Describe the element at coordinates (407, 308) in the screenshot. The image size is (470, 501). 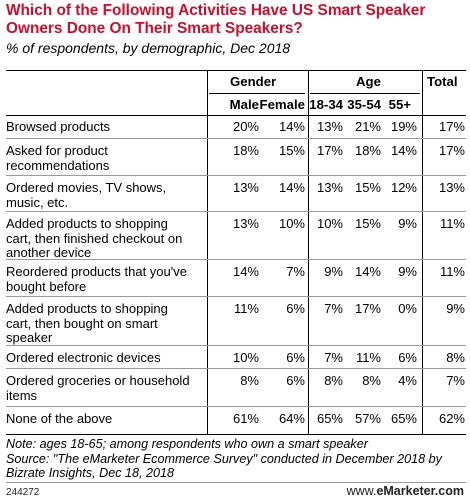
I see `table-cell: 0%` at that location.